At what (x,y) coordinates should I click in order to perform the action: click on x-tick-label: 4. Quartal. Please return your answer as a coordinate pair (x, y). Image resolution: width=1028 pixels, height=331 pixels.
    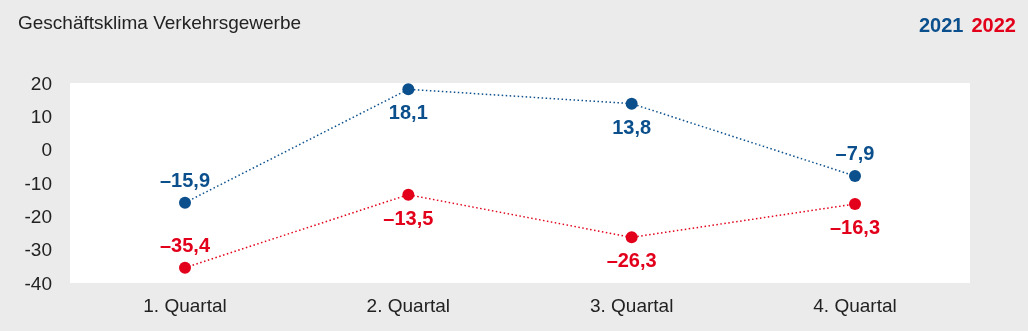
    Looking at the image, I should click on (855, 306).